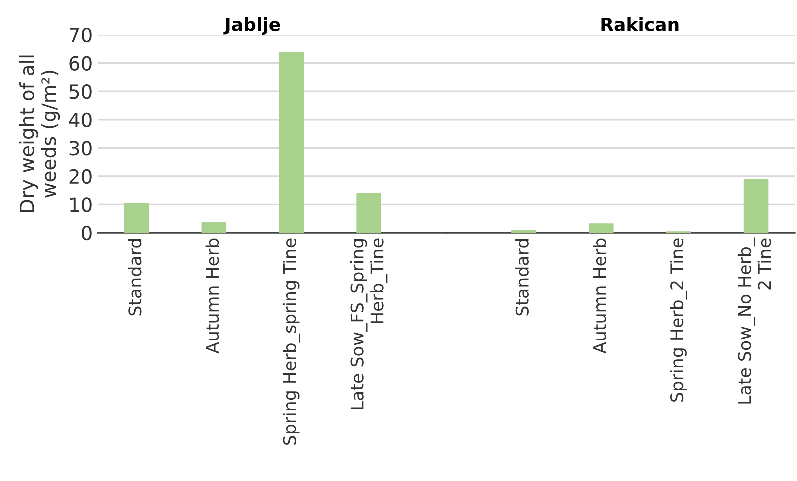  What do you see at coordinates (87, 233) in the screenshot?
I see `y-tick-label: 0` at bounding box center [87, 233].